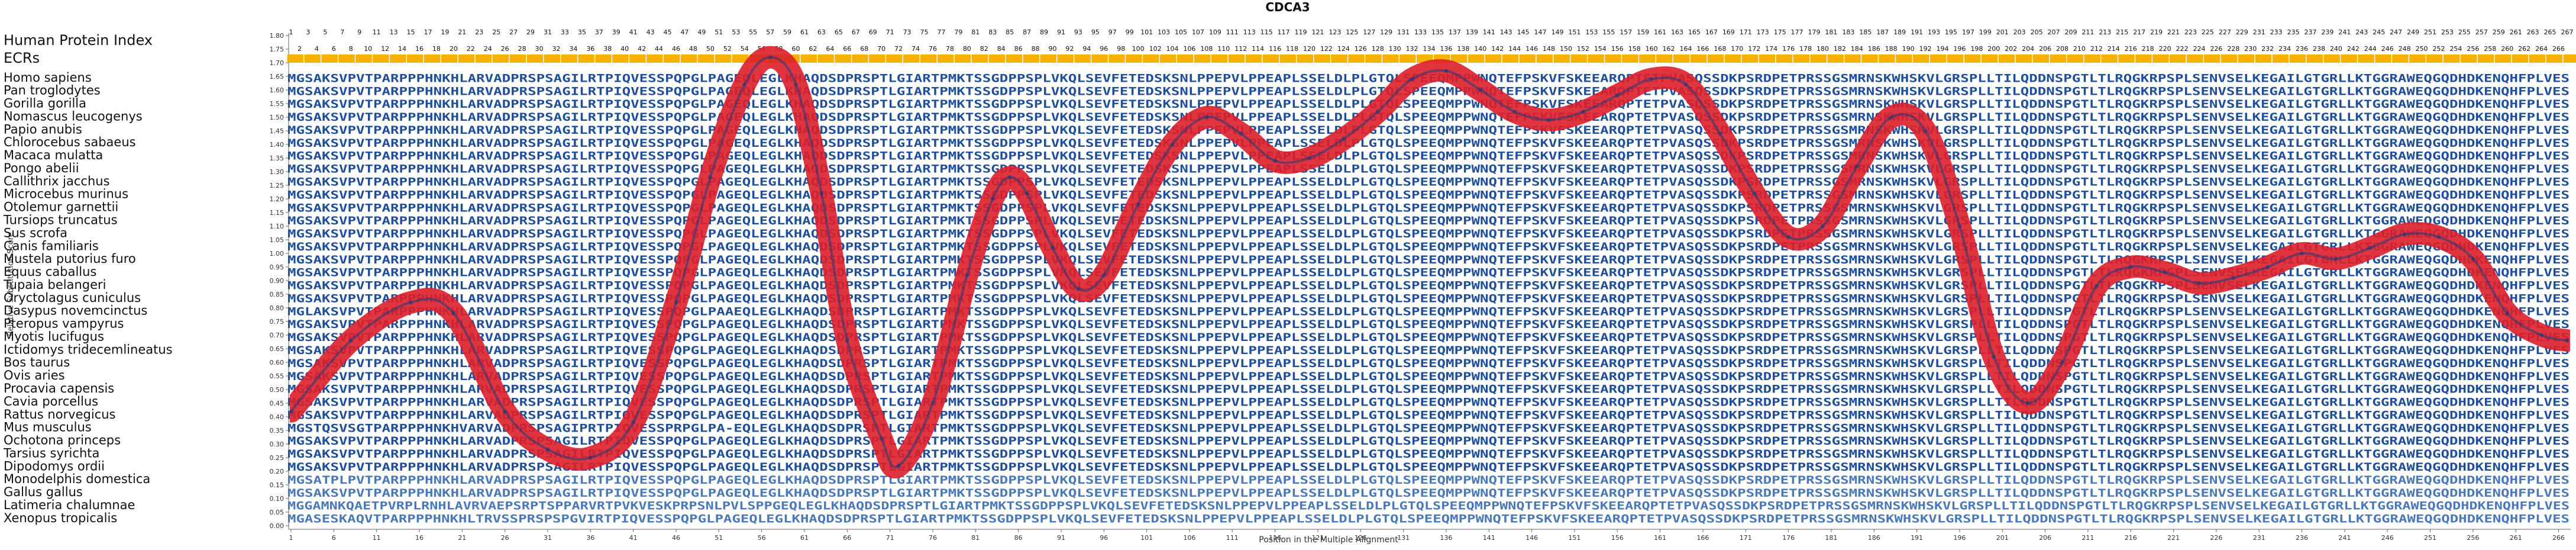  Describe the element at coordinates (1420, 32) in the screenshot. I see `human-index-number: 133` at that location.